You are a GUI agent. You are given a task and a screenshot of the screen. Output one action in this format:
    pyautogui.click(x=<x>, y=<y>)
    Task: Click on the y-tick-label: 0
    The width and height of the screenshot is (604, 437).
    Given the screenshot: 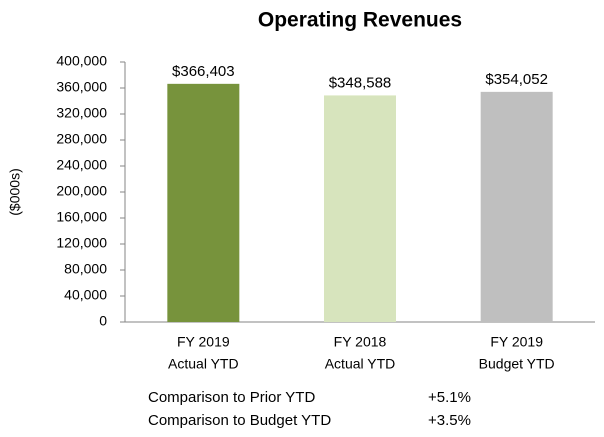 What is the action you would take?
    pyautogui.click(x=103, y=321)
    